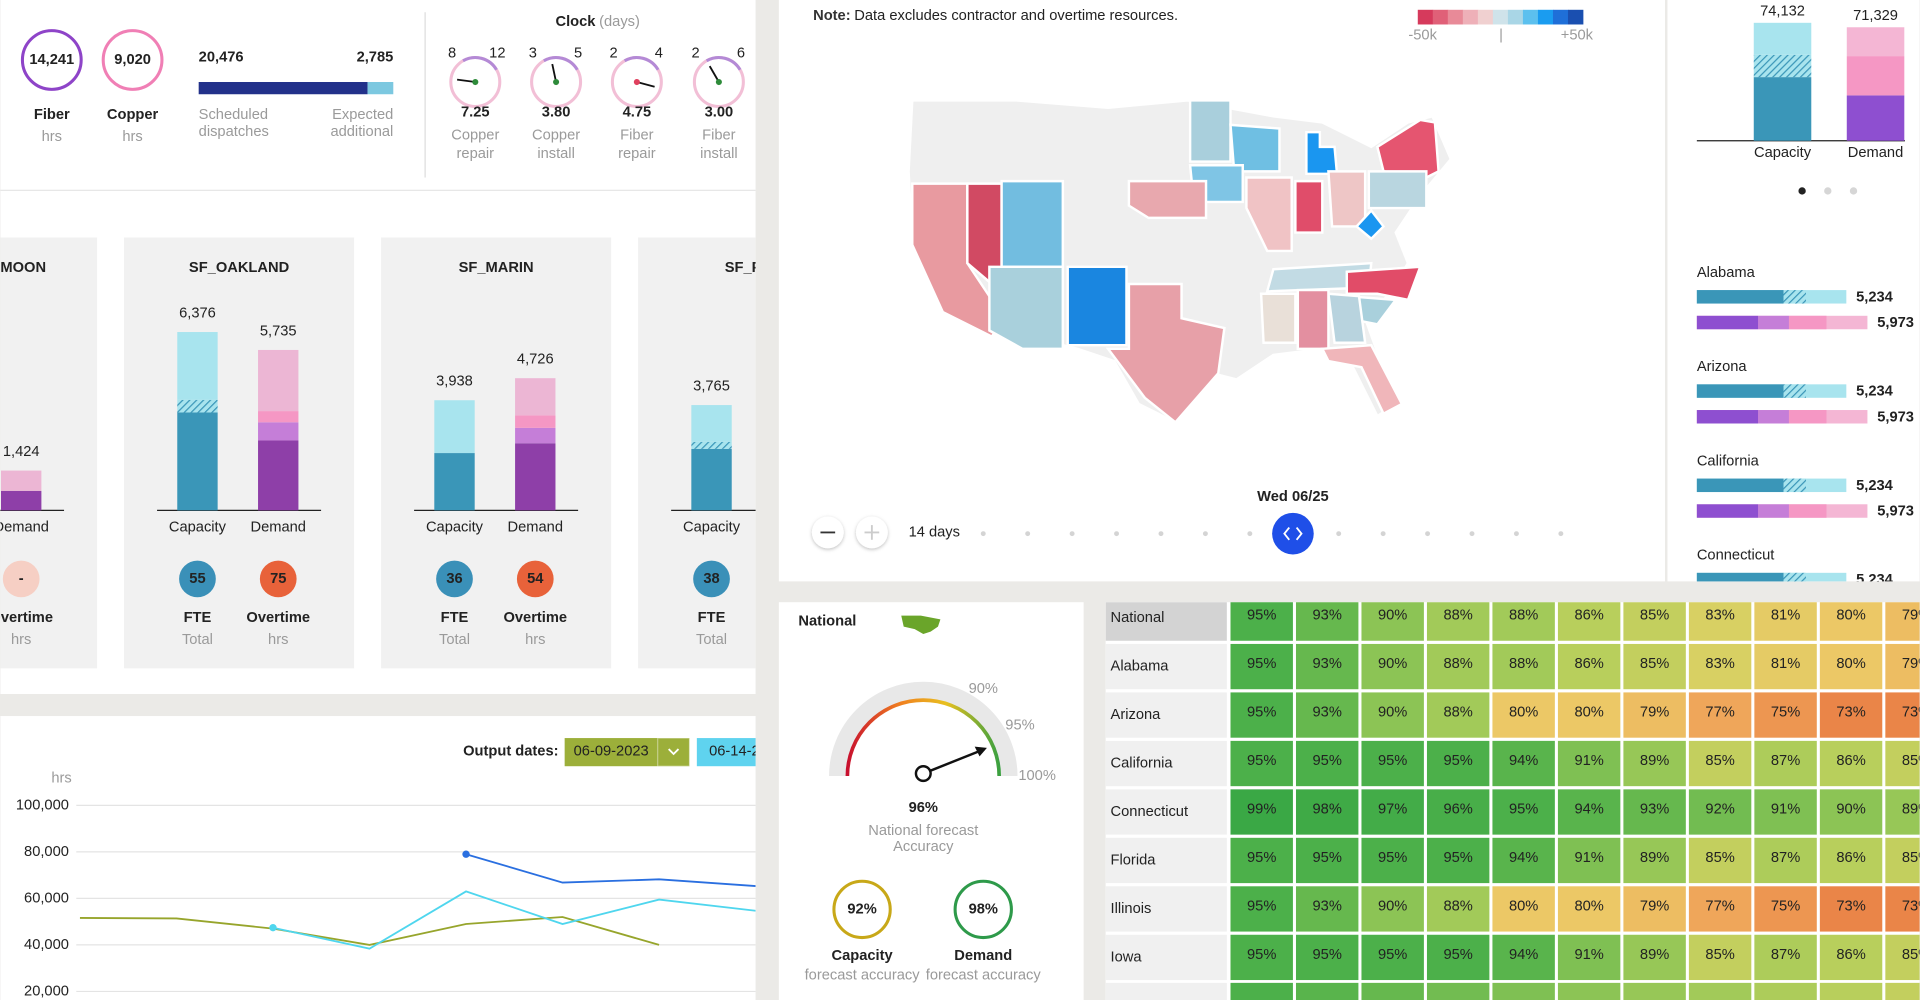 The image size is (1920, 1000). I want to click on cell-label: 98%, so click(1327, 809).